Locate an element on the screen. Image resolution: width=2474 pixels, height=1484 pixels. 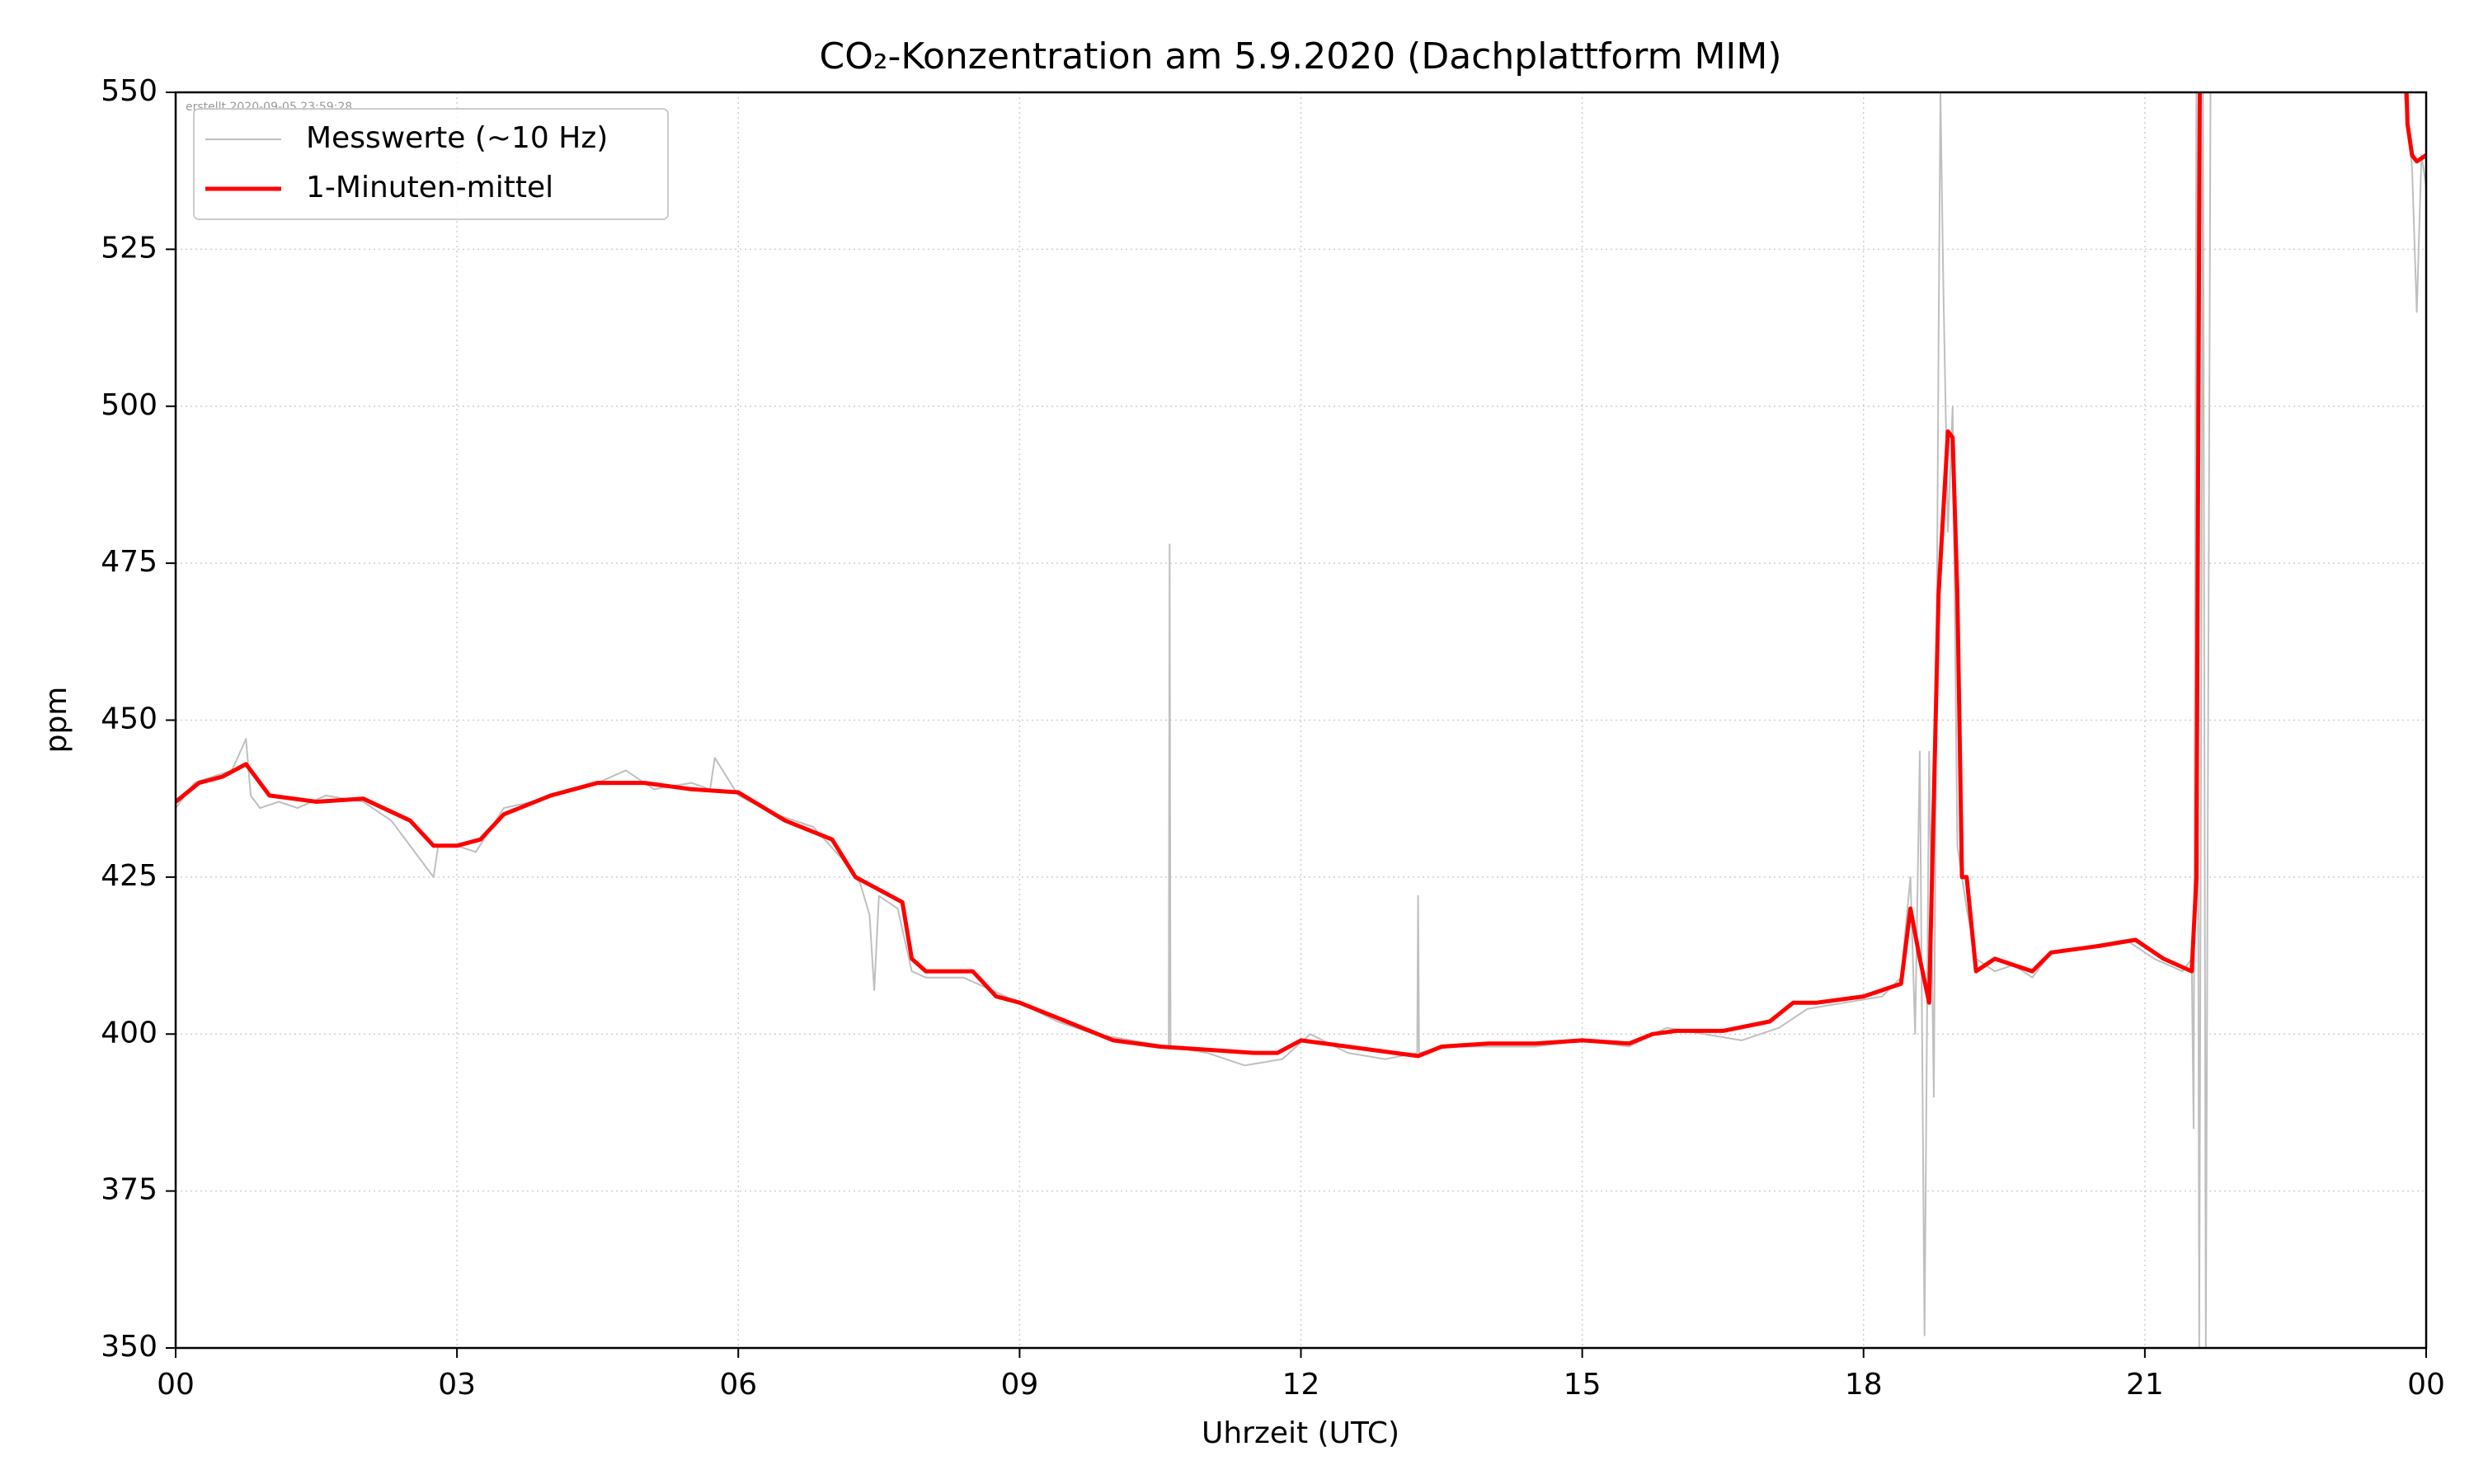
y-tick-label: 525 is located at coordinates (129, 248).